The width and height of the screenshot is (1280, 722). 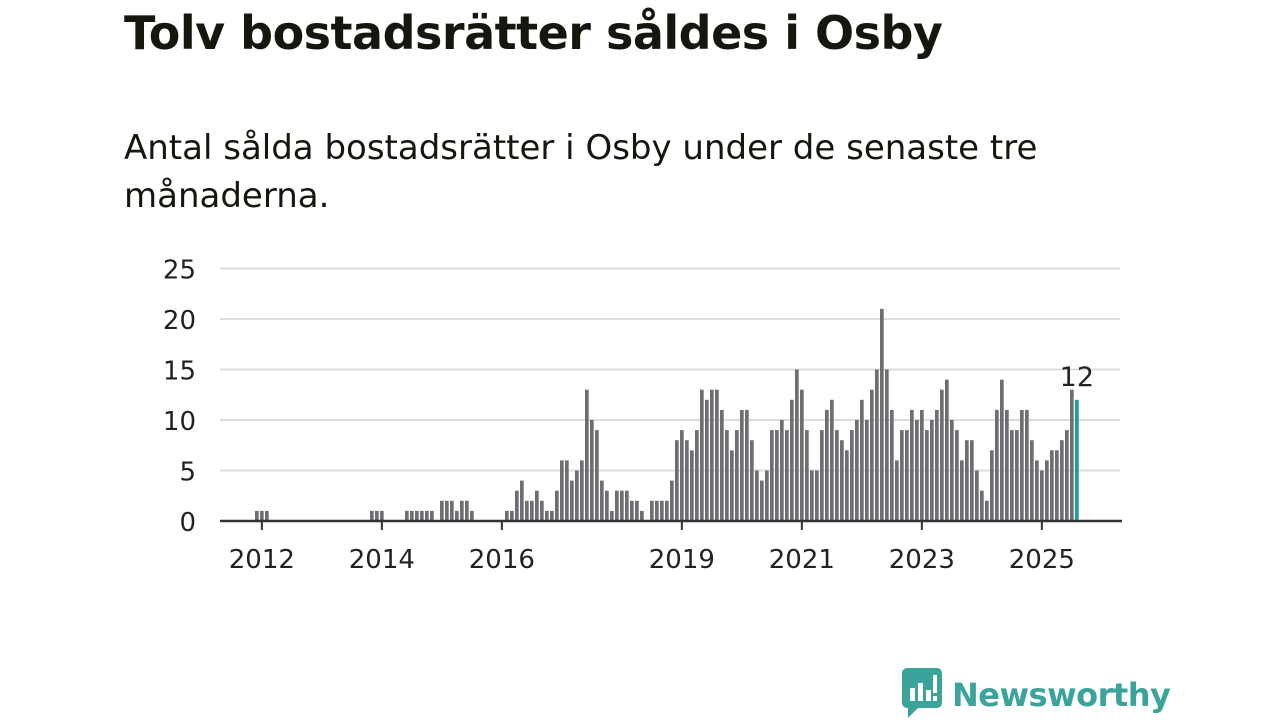 I want to click on last-value-label: 12, so click(x=1077, y=377).